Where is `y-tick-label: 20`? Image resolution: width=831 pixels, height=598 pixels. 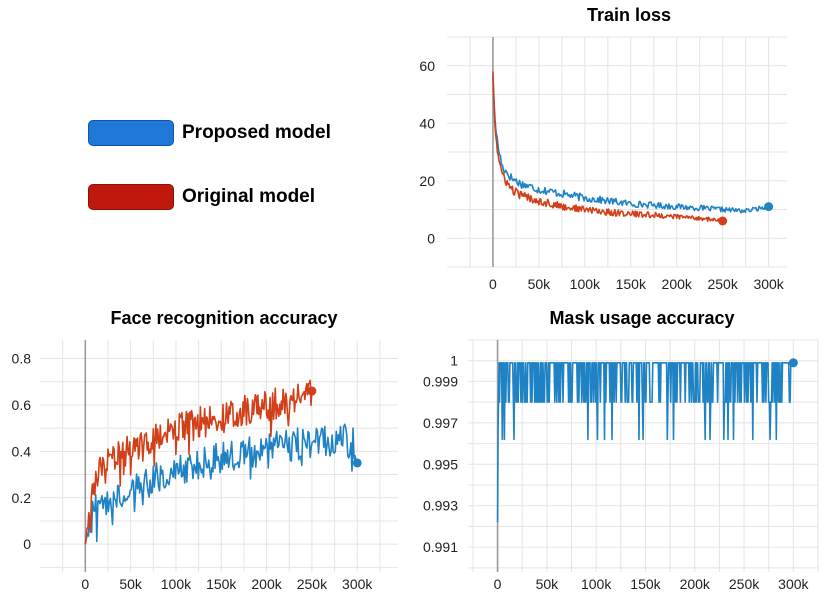 y-tick-label: 20 is located at coordinates (427, 181).